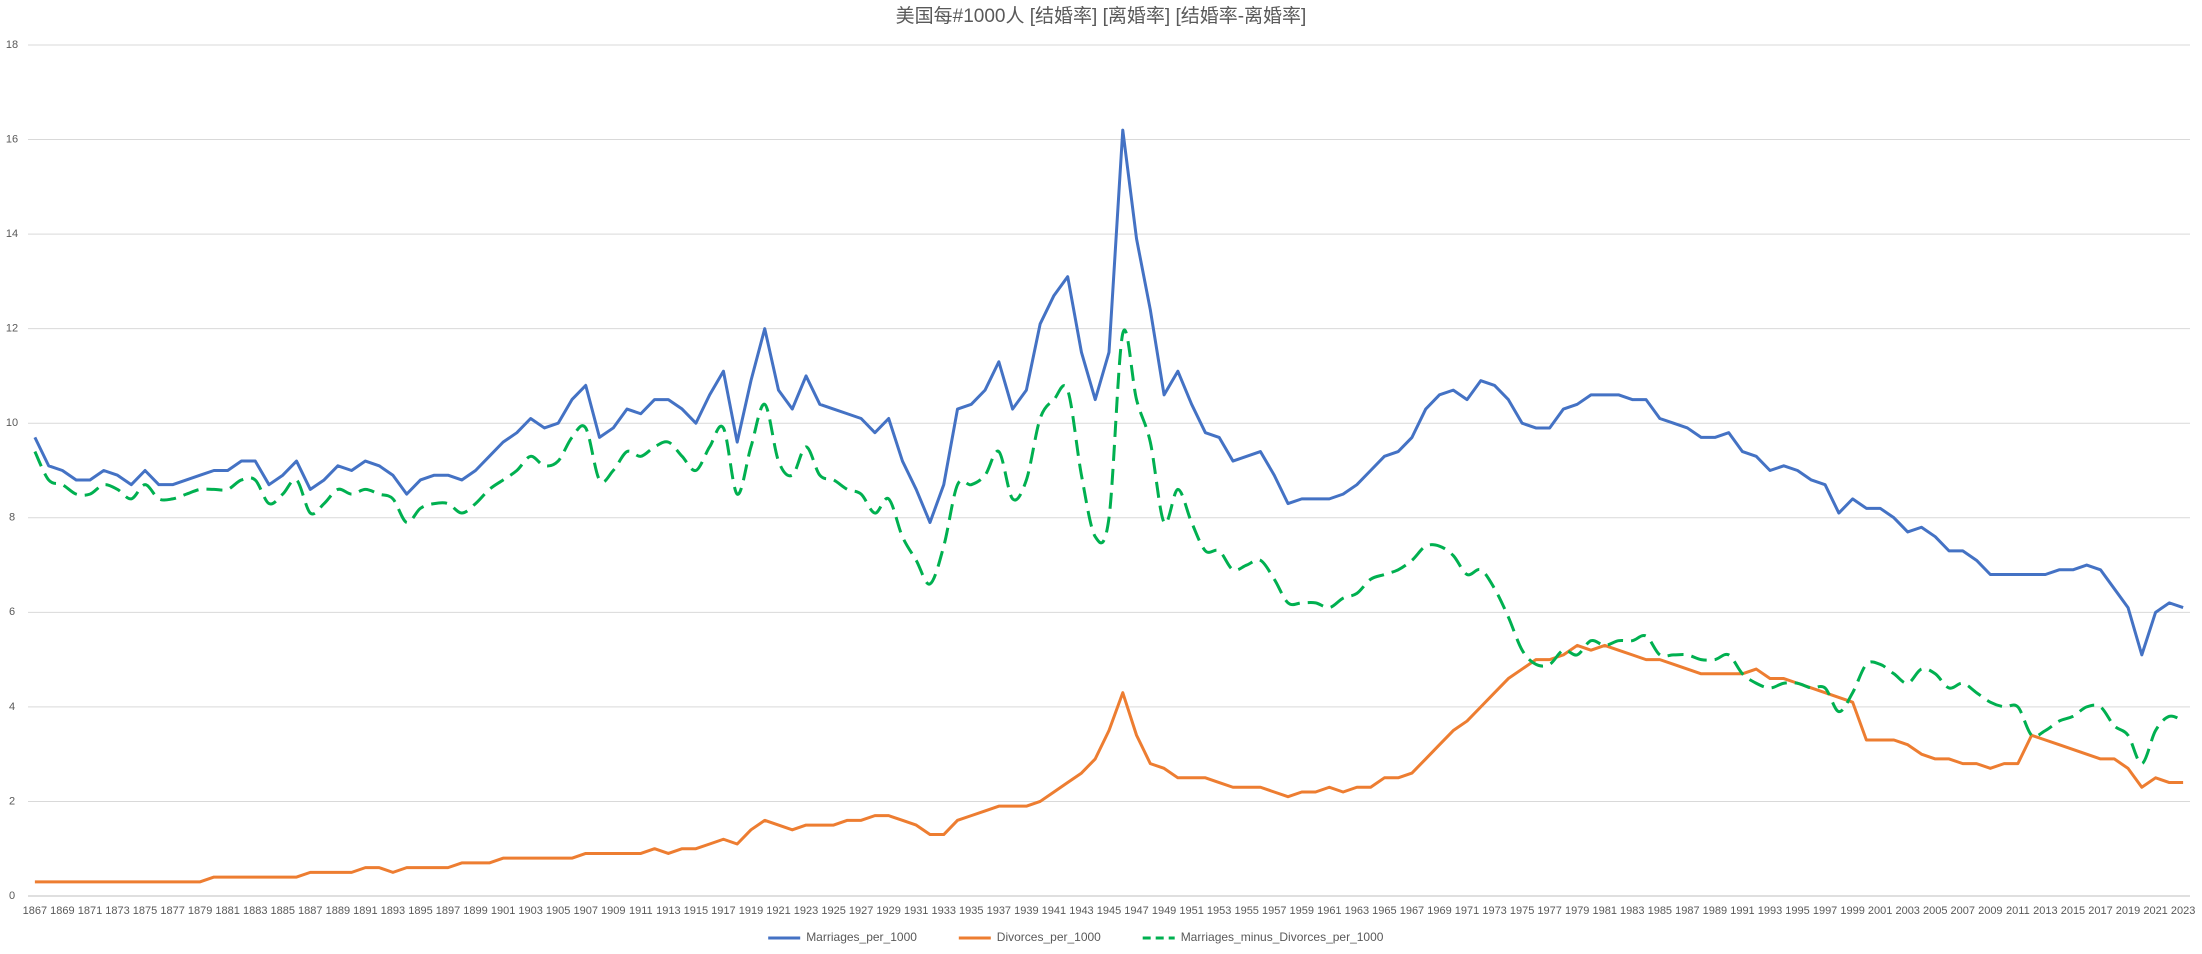 The image size is (2202, 954). What do you see at coordinates (1219, 911) in the screenshot?
I see `x-tick-label: 1953` at bounding box center [1219, 911].